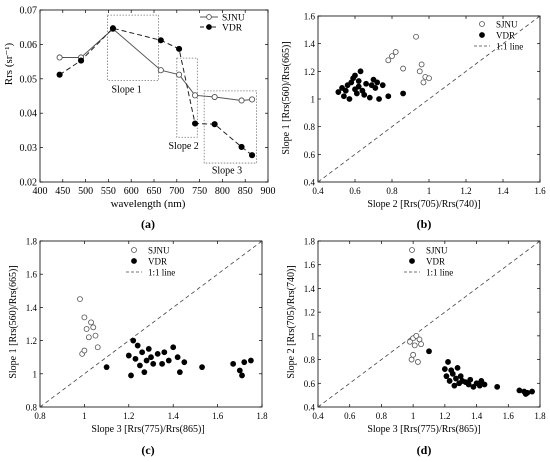 This screenshot has width=550, height=462. I want to click on x-tick-label: 400, so click(40, 191).